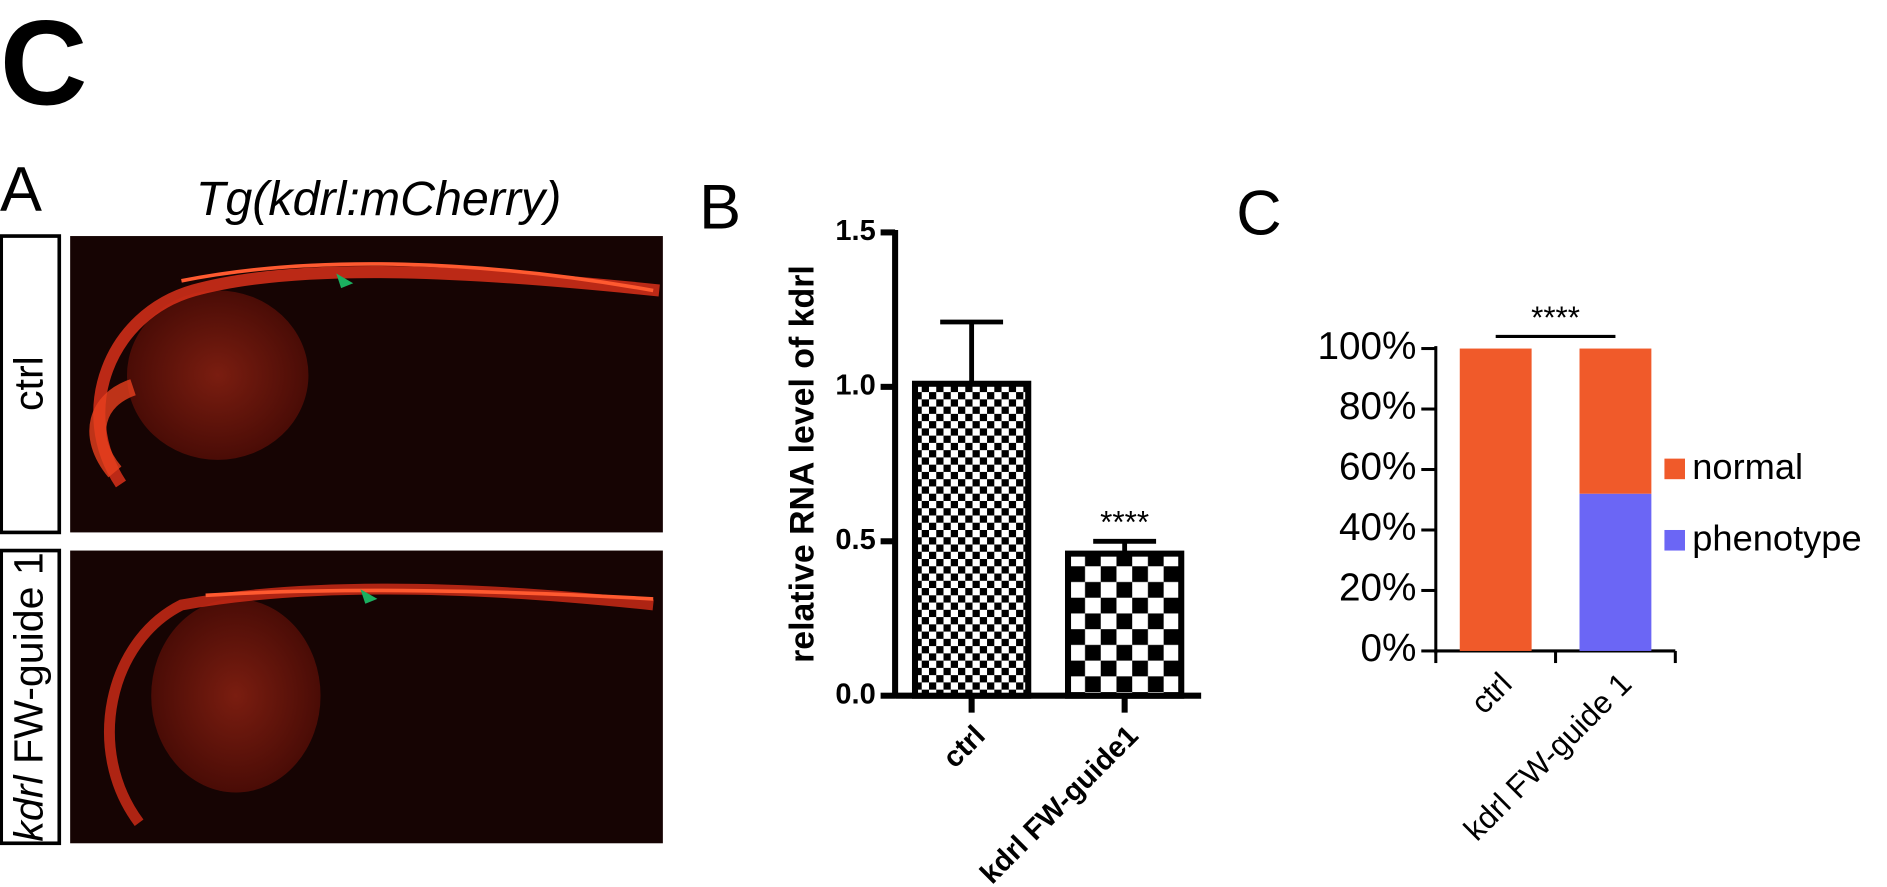 The height and width of the screenshot is (887, 1887). I want to click on y-tick-label: 1.5, so click(855, 231).